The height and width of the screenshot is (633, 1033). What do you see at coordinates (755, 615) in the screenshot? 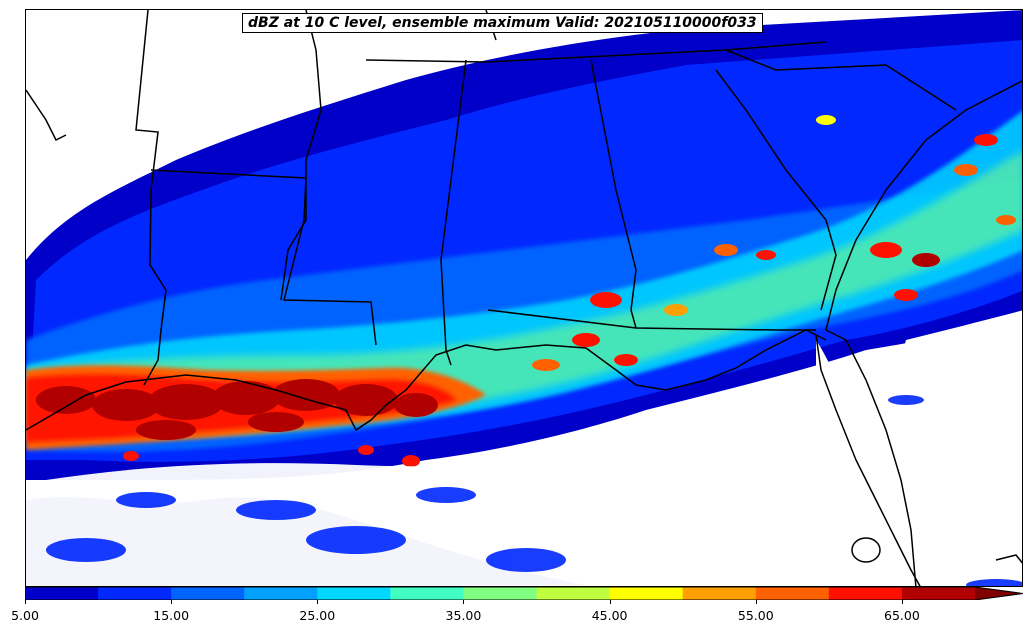
I see `colorbar-tick-label: 55.00` at bounding box center [755, 615].